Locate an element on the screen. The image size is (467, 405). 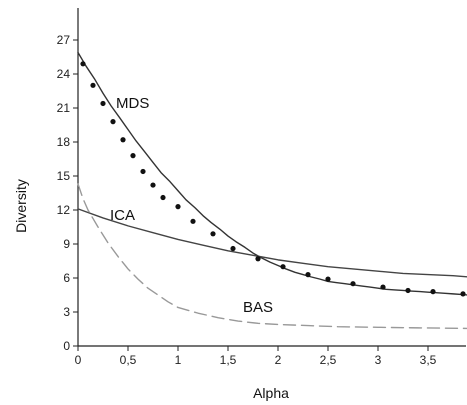
x-tick-label: 3,5 is located at coordinates (428, 360).